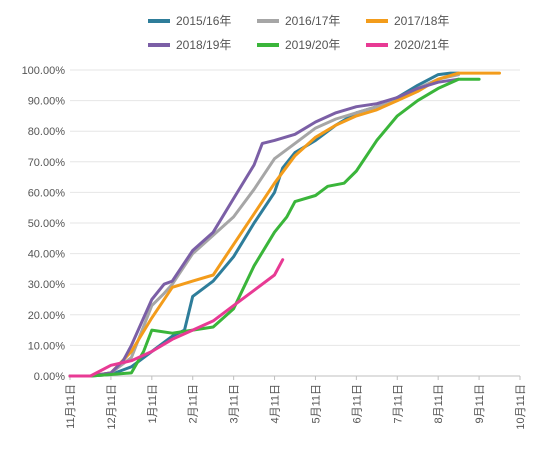 The image size is (550, 466). I want to click on x-tick-label: 8月11日, so click(439, 404).